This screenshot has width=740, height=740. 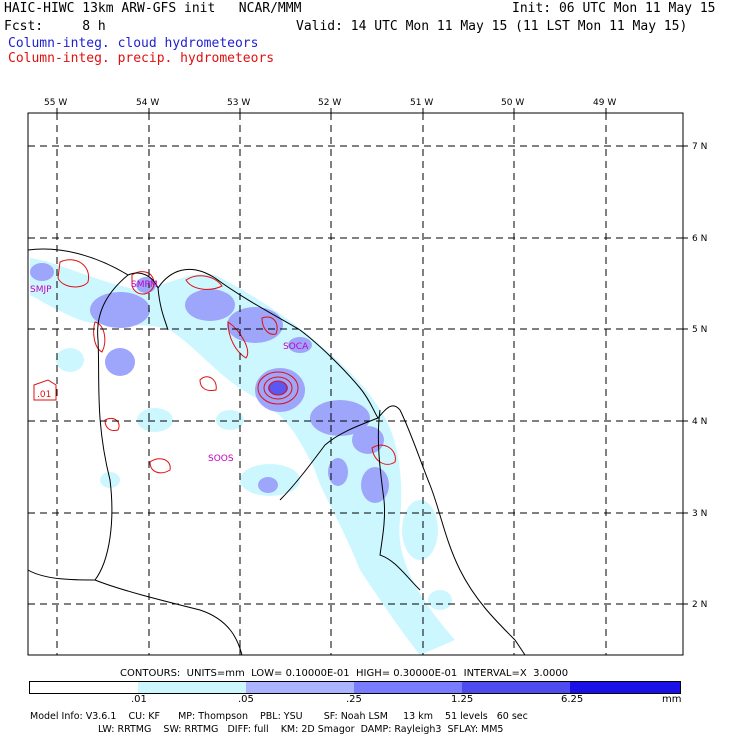 What do you see at coordinates (221, 459) in the screenshot?
I see `station-soos: SOOS` at bounding box center [221, 459].